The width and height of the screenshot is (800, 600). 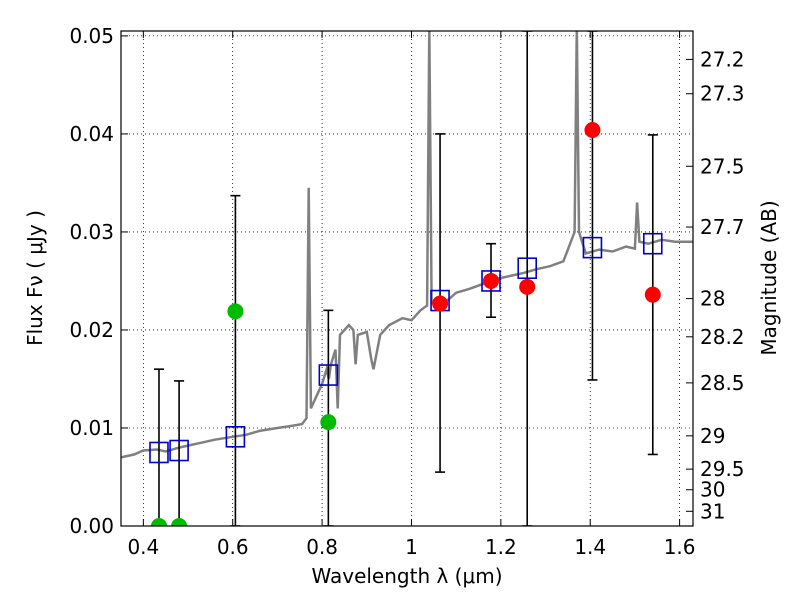 What do you see at coordinates (322, 547) in the screenshot?
I see `x-tick-label: 0.8` at bounding box center [322, 547].